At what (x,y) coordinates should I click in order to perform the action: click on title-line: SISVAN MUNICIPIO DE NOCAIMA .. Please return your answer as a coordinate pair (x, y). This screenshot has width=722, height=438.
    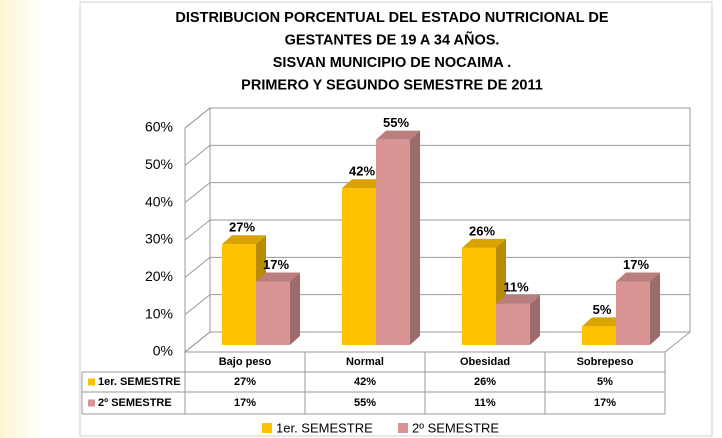
    Looking at the image, I should click on (392, 63).